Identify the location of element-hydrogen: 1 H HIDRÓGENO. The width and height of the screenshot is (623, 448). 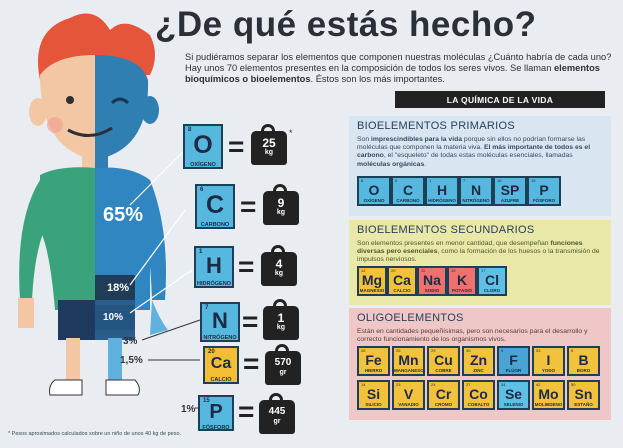
(214, 267).